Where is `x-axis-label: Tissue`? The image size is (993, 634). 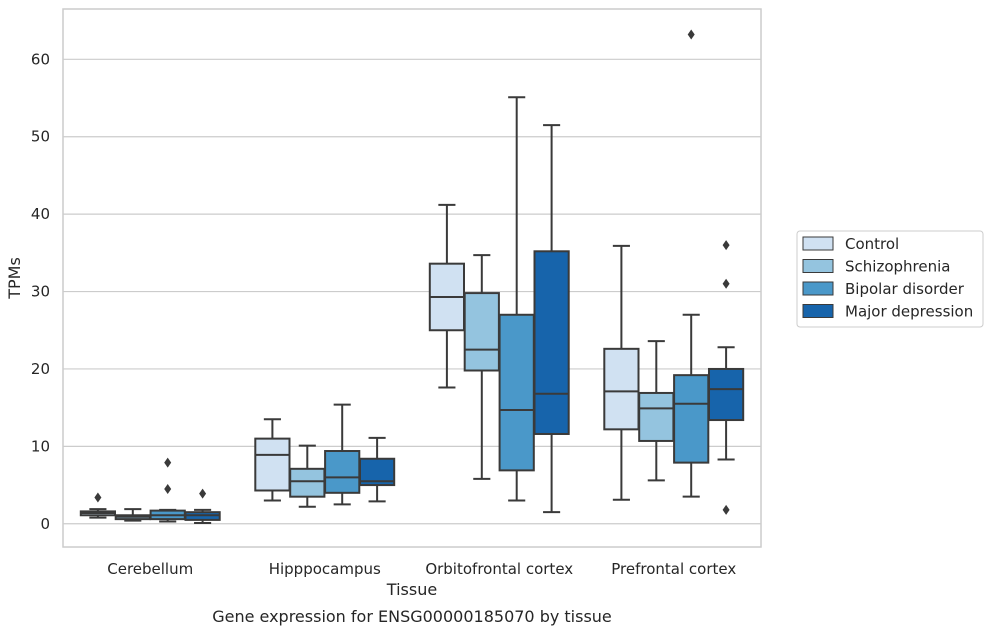 x-axis-label: Tissue is located at coordinates (411, 589).